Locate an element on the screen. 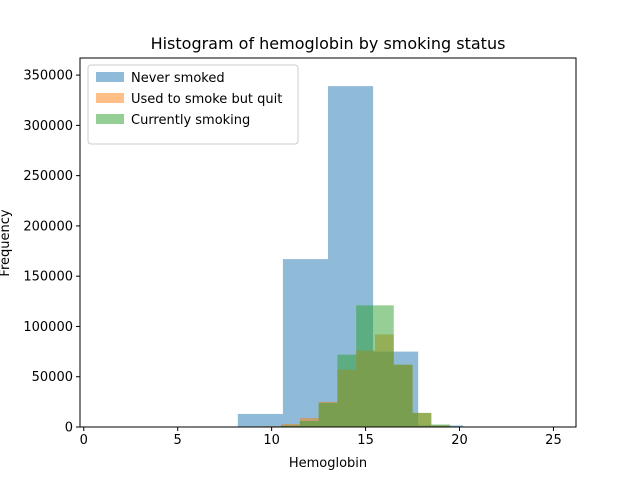  legend-label: Never smoked is located at coordinates (178, 78).